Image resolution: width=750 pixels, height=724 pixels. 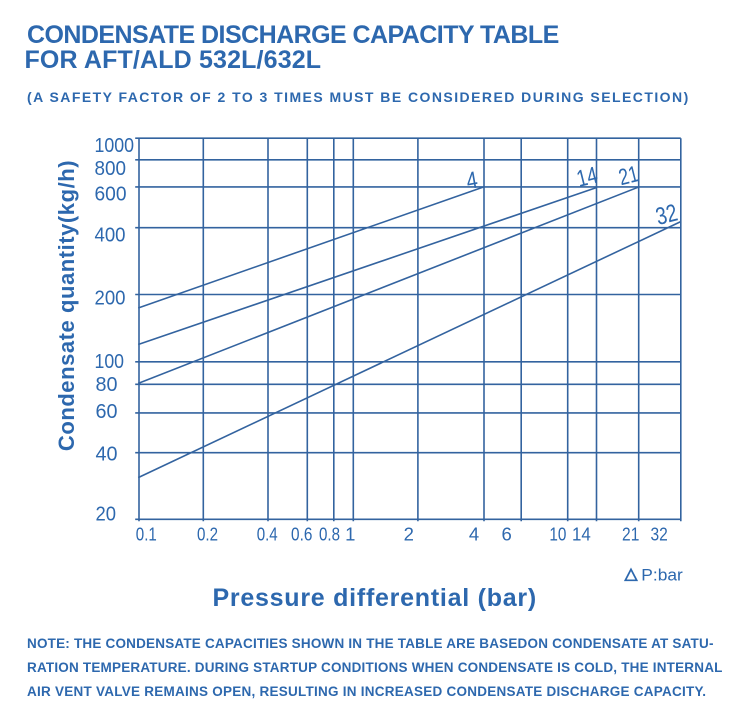 I want to click on svg-text: 80, so click(x=107, y=385).